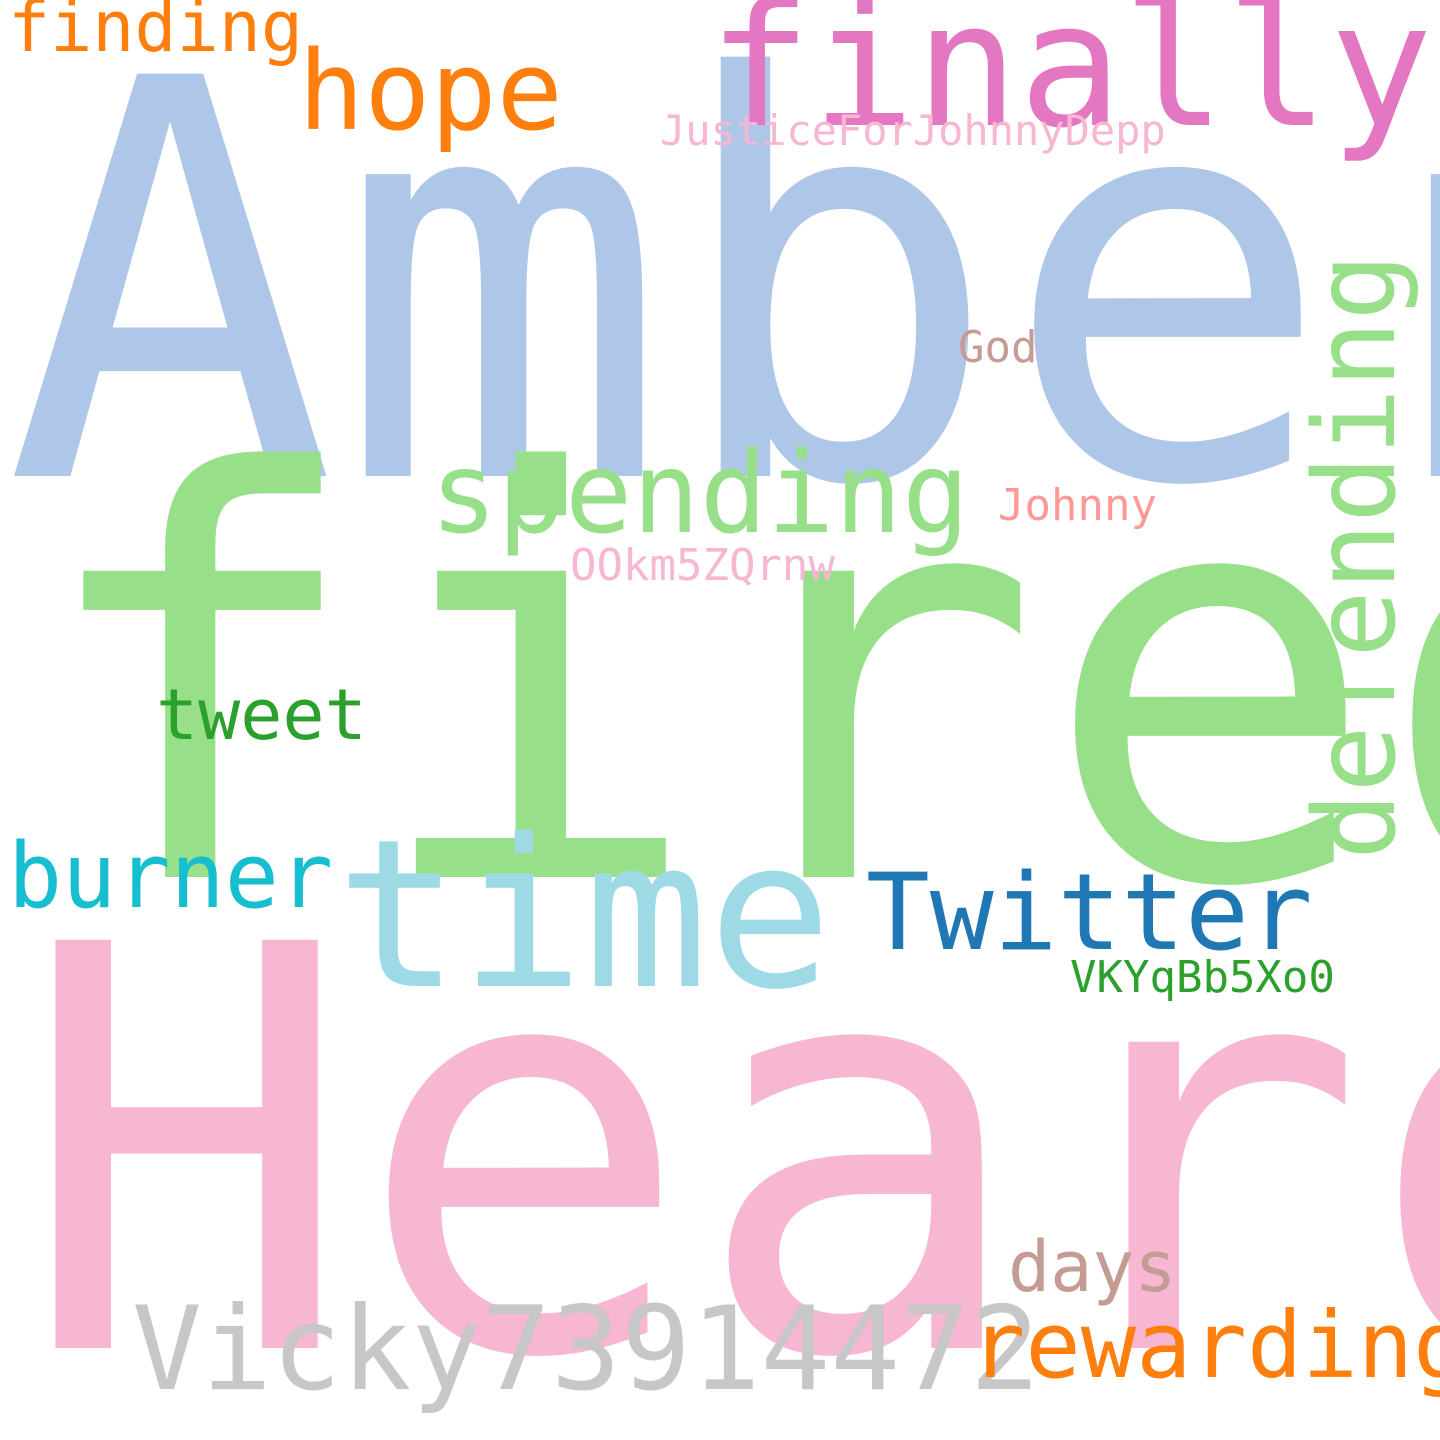 This screenshot has height=1440, width=1440. What do you see at coordinates (1070, 83) in the screenshot?
I see `word-finally: finally` at bounding box center [1070, 83].